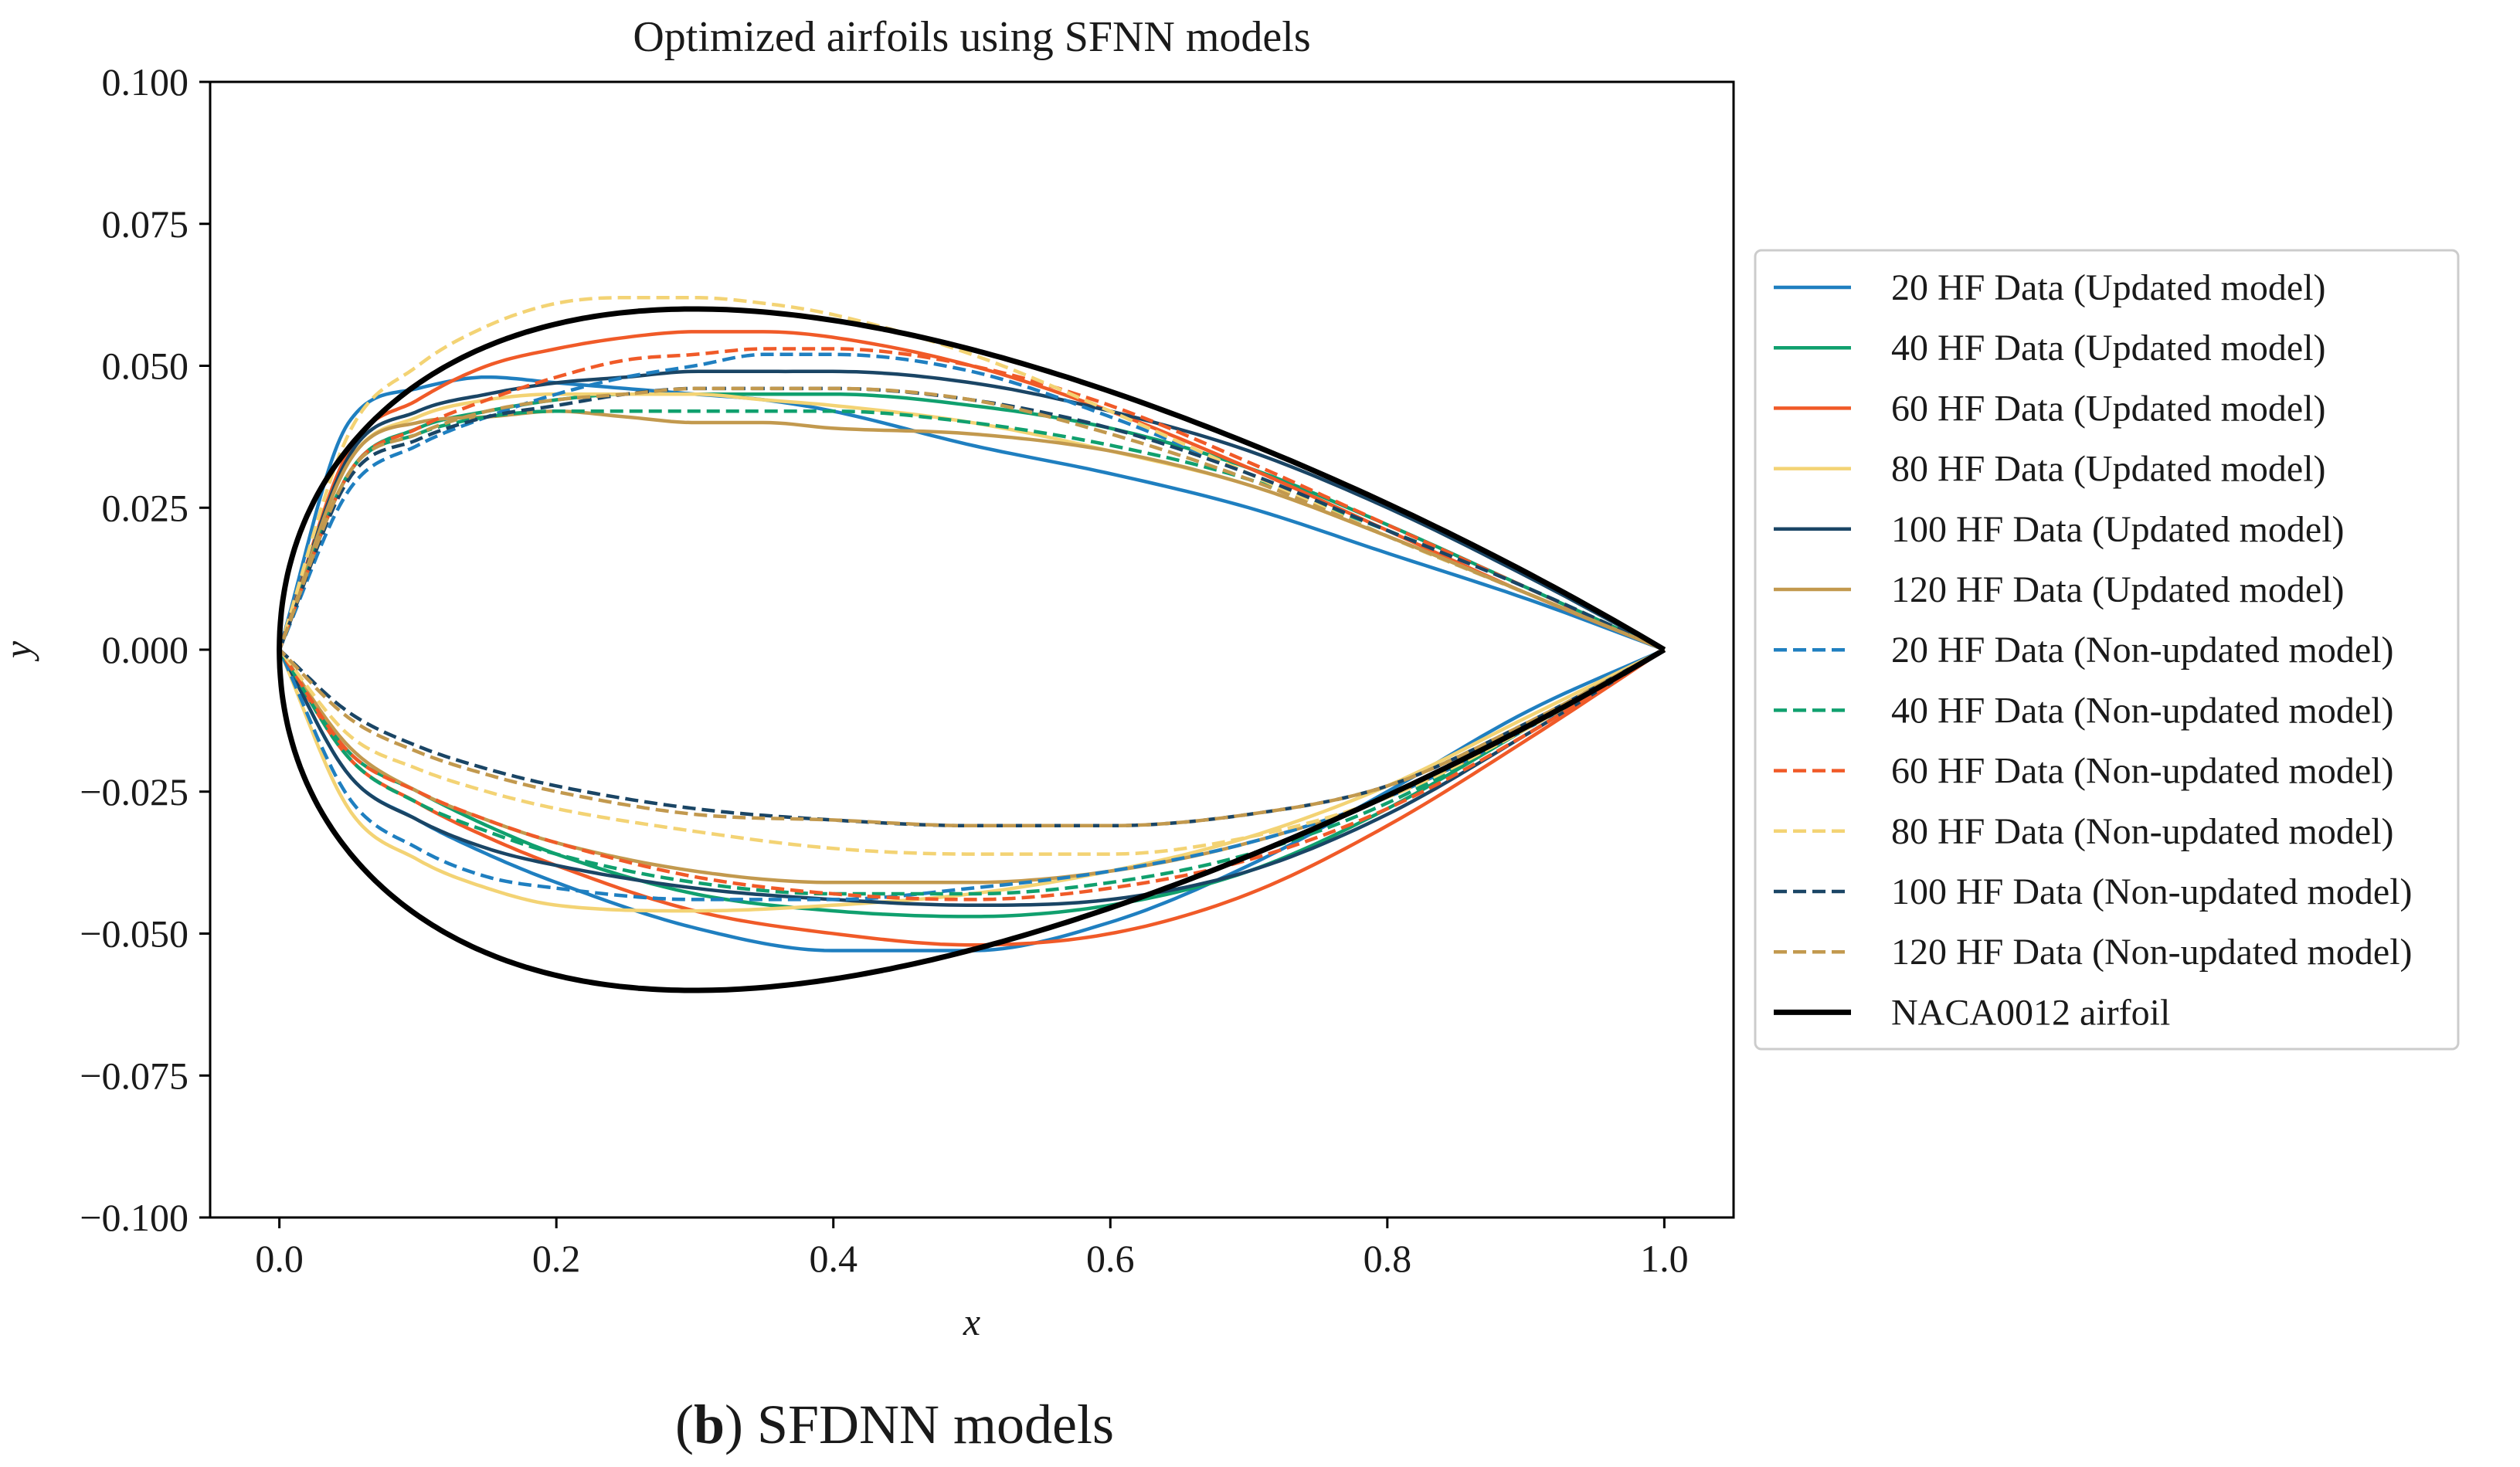  Describe the element at coordinates (928, 1424) in the screenshot. I see `caption-text: SFDNN models` at that location.